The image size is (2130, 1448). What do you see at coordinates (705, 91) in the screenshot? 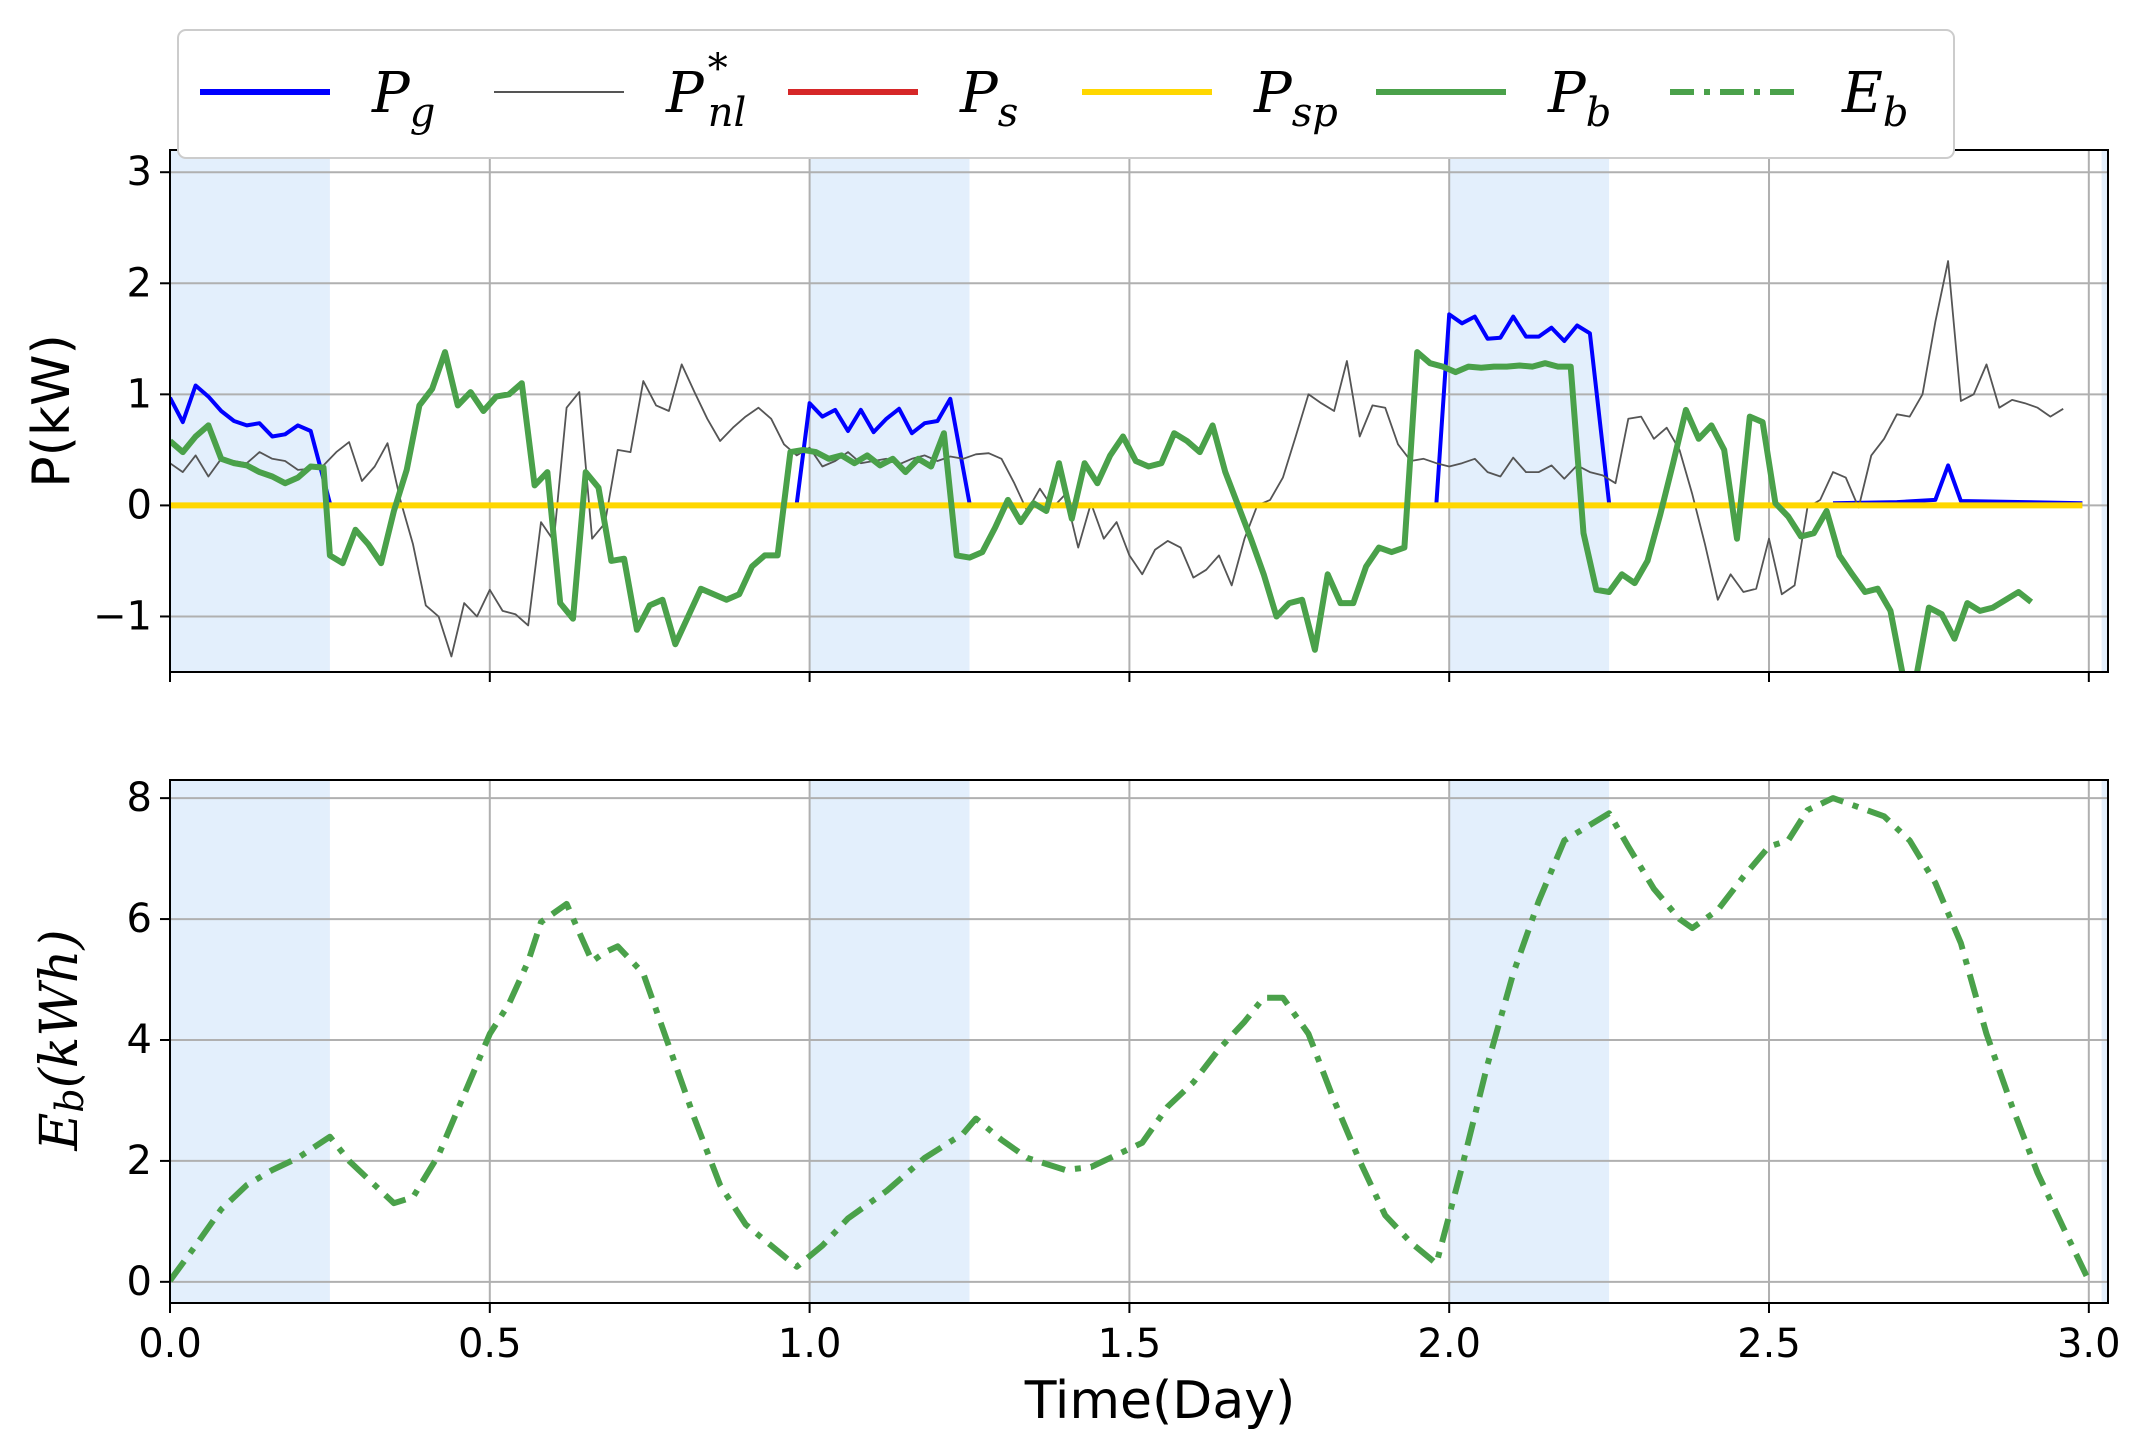
I see `legend-label: P * nl` at bounding box center [705, 91].